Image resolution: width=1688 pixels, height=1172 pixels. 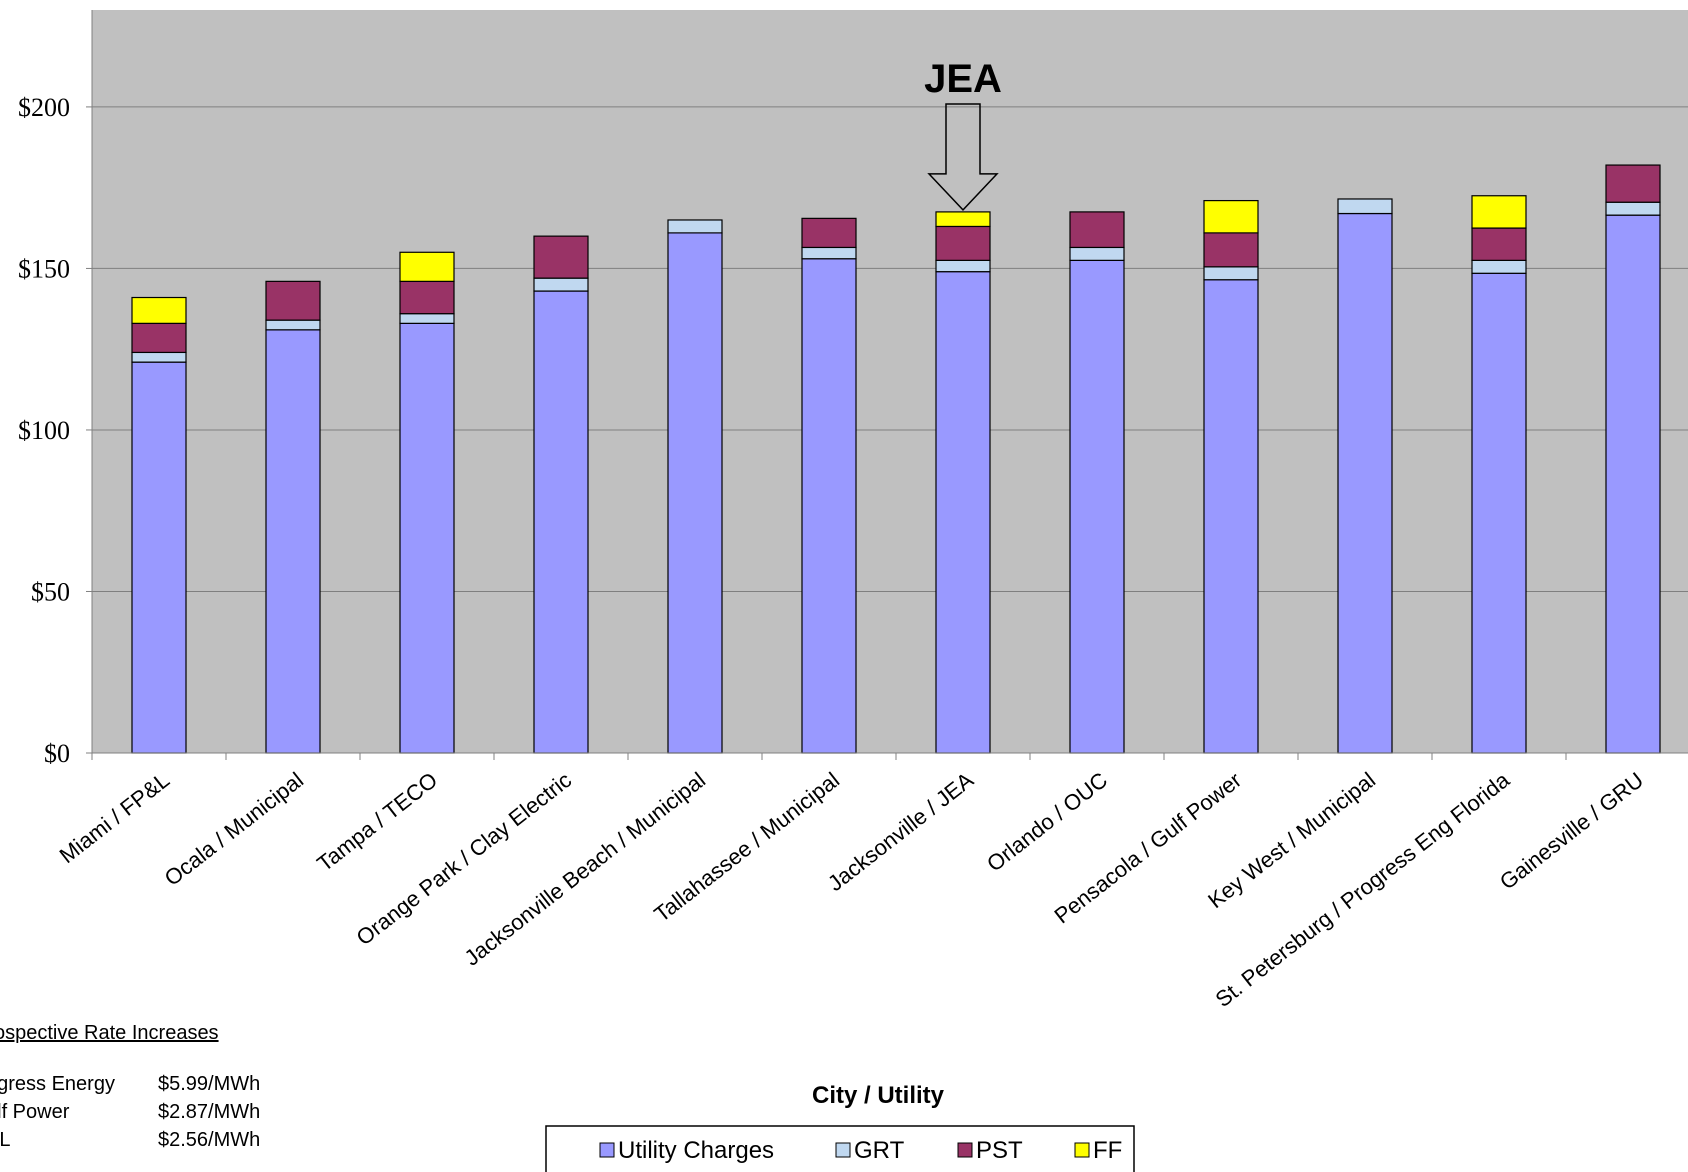 I want to click on y-tick-label: $150, so click(x=44, y=268).